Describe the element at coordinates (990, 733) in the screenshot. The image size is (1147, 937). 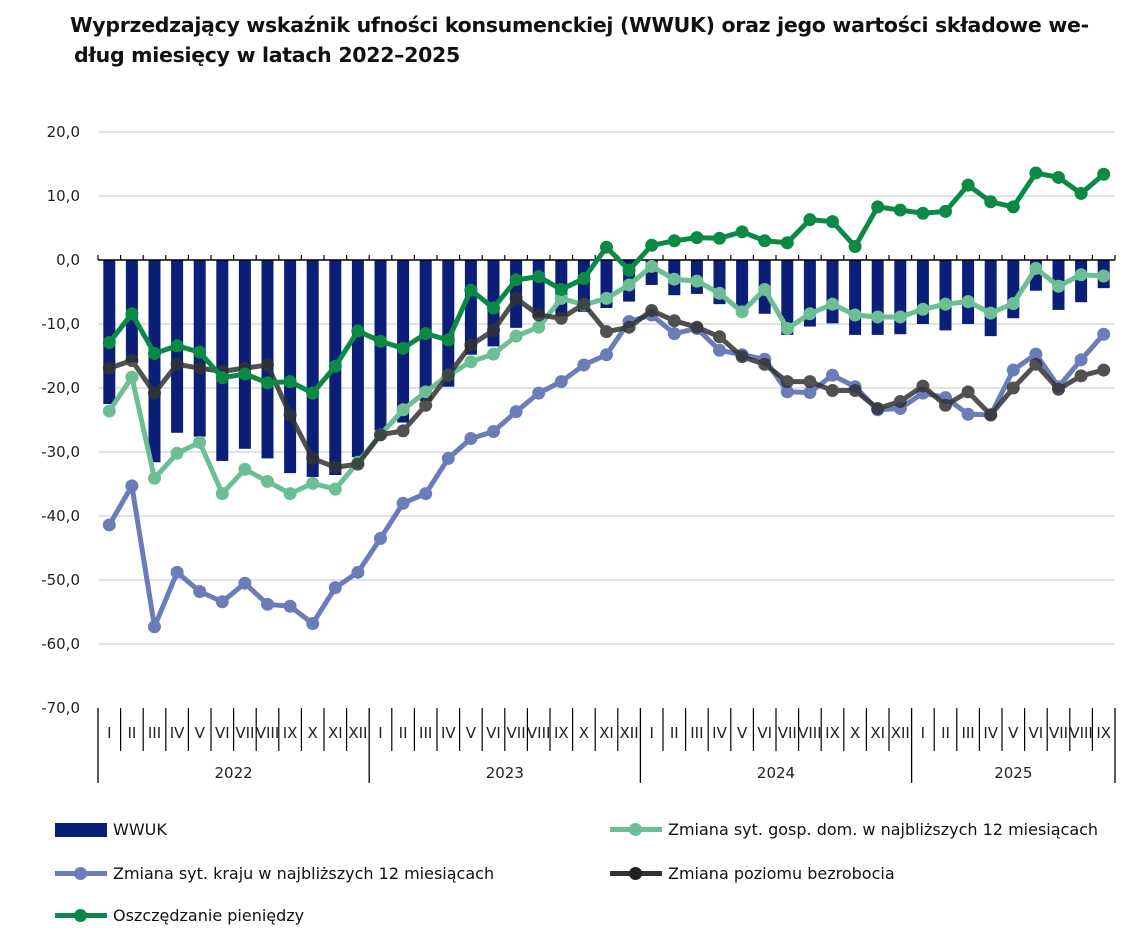
I see `x-tick-month: IV` at that location.